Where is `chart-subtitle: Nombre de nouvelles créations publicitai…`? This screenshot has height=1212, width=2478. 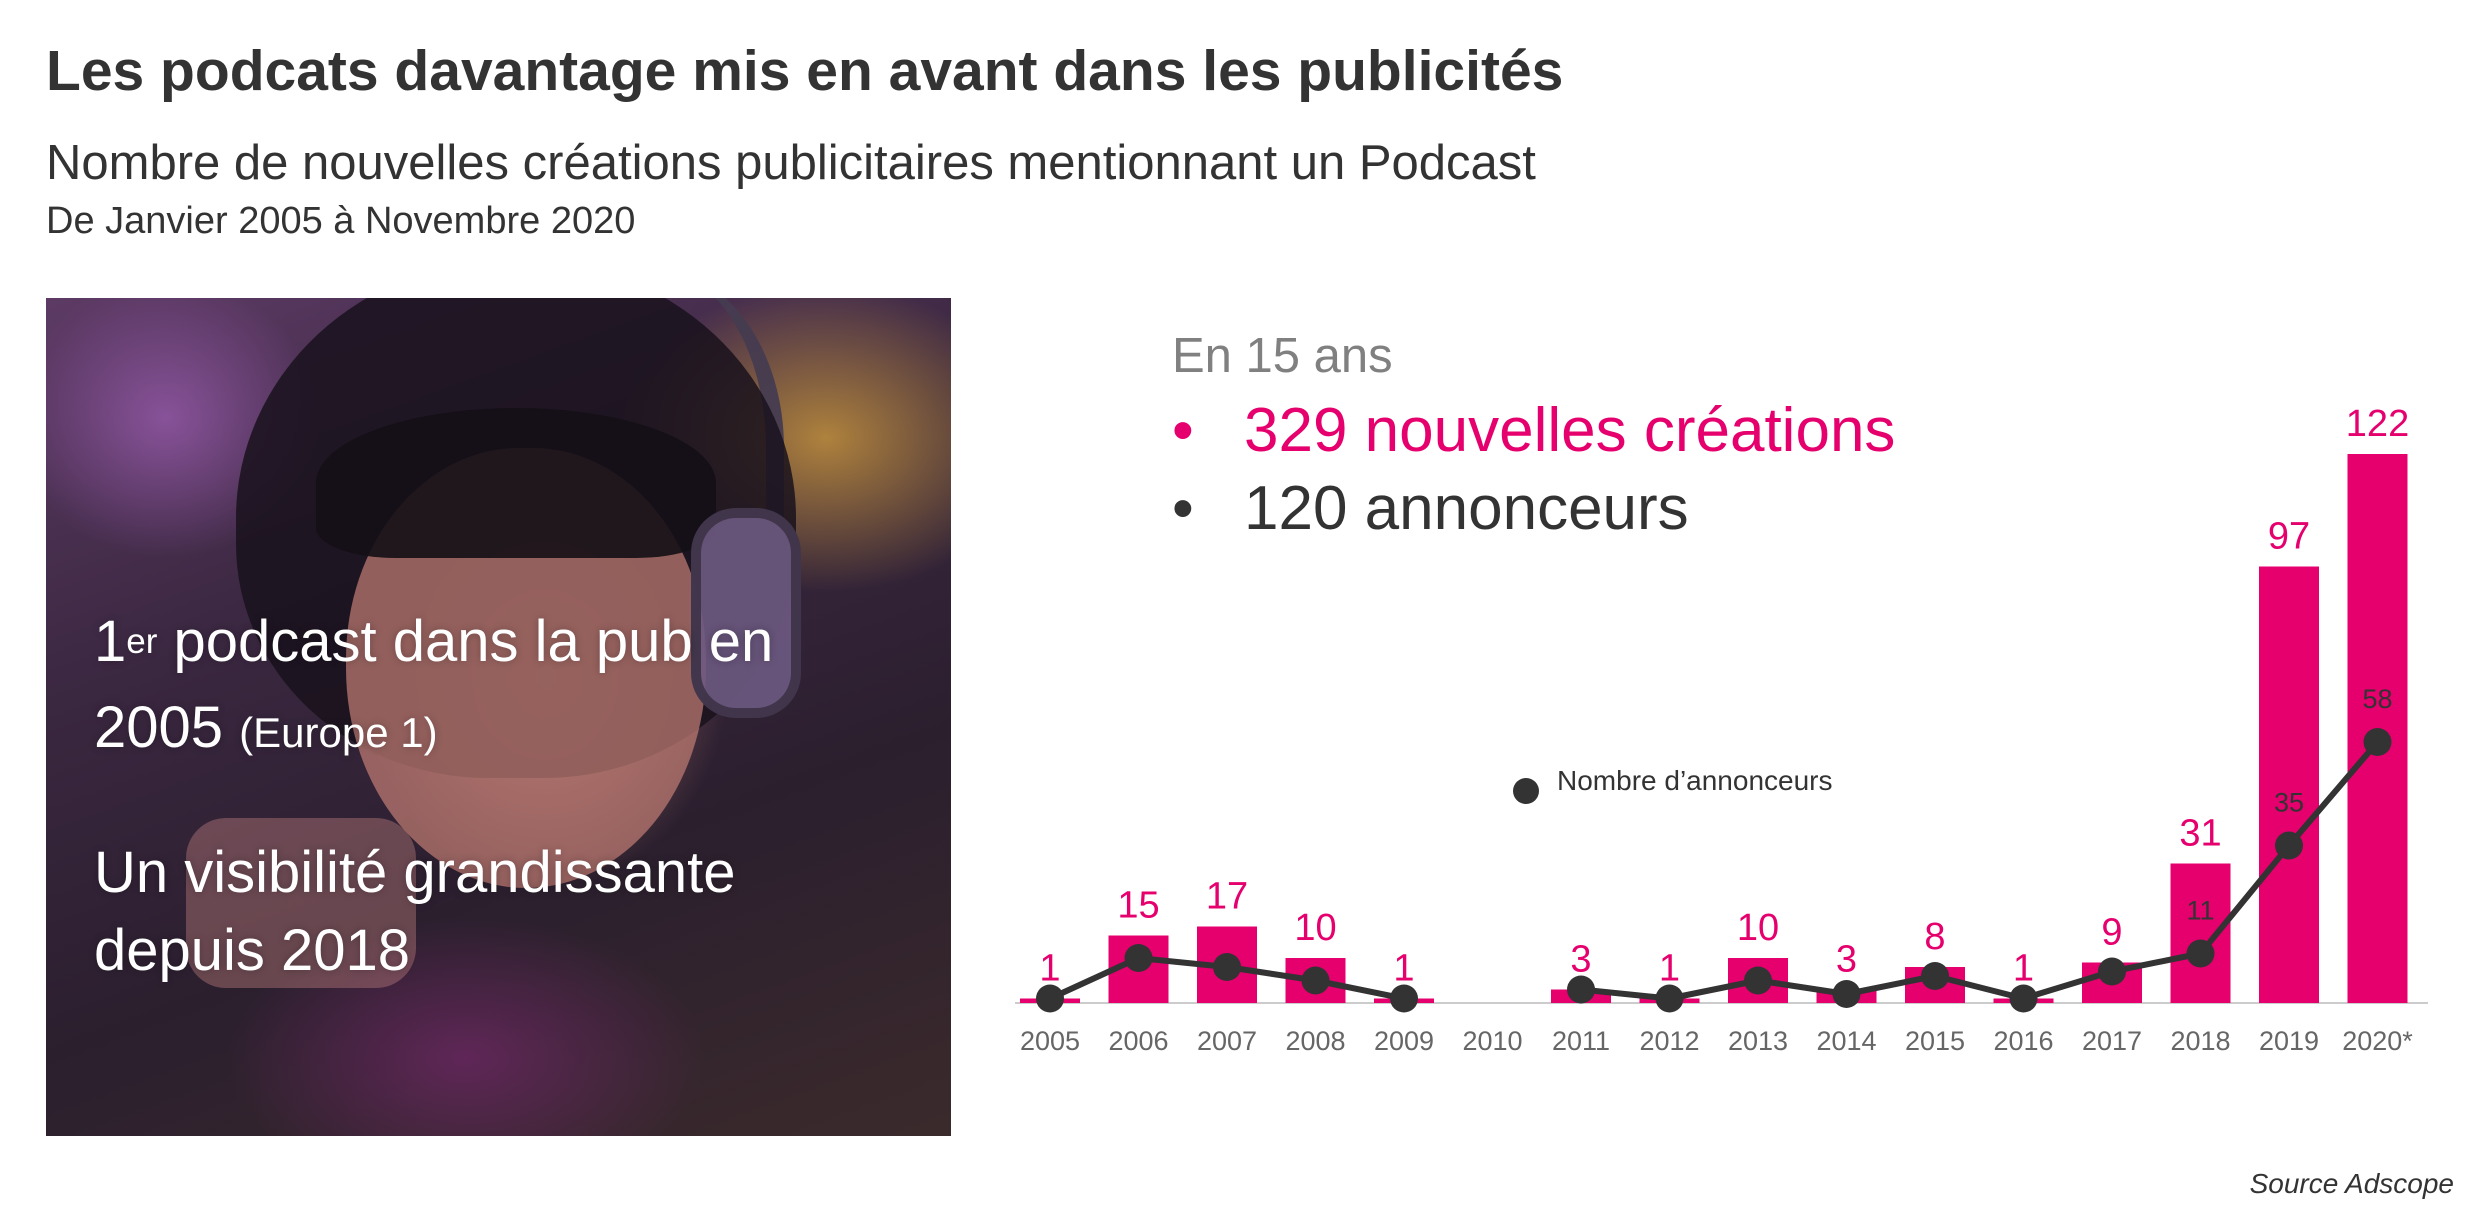
chart-subtitle: Nombre de nouvelles créations publicitai… is located at coordinates (791, 163).